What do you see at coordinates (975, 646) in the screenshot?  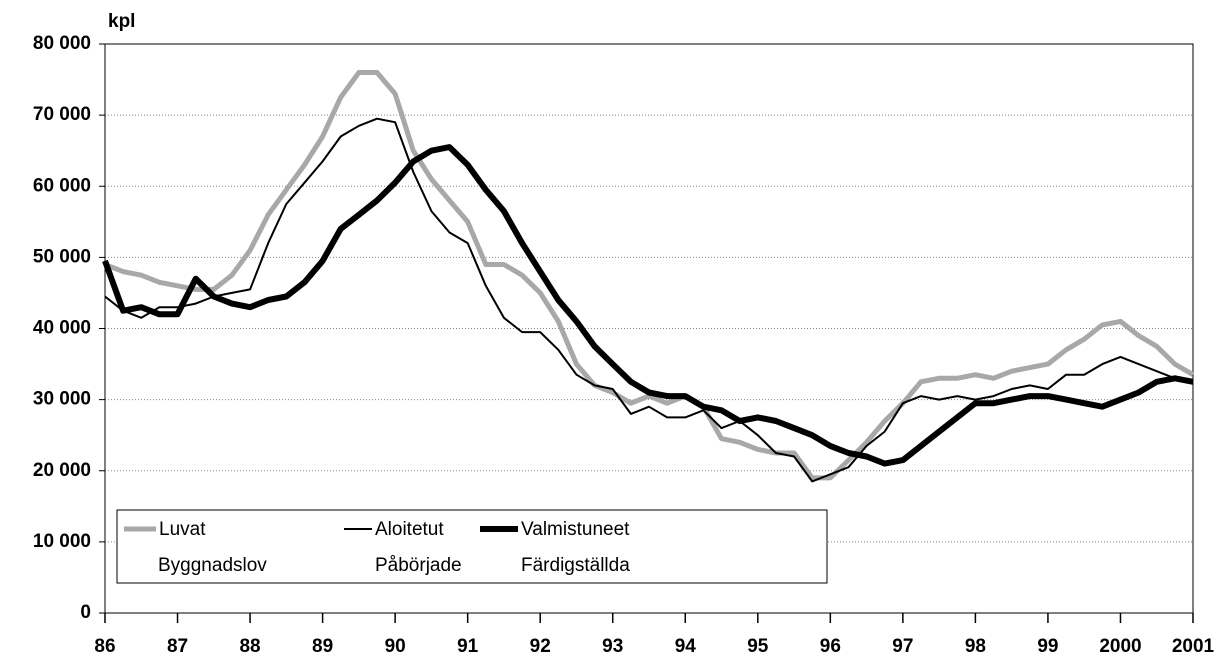 I see `x-tick-label: 98` at bounding box center [975, 646].